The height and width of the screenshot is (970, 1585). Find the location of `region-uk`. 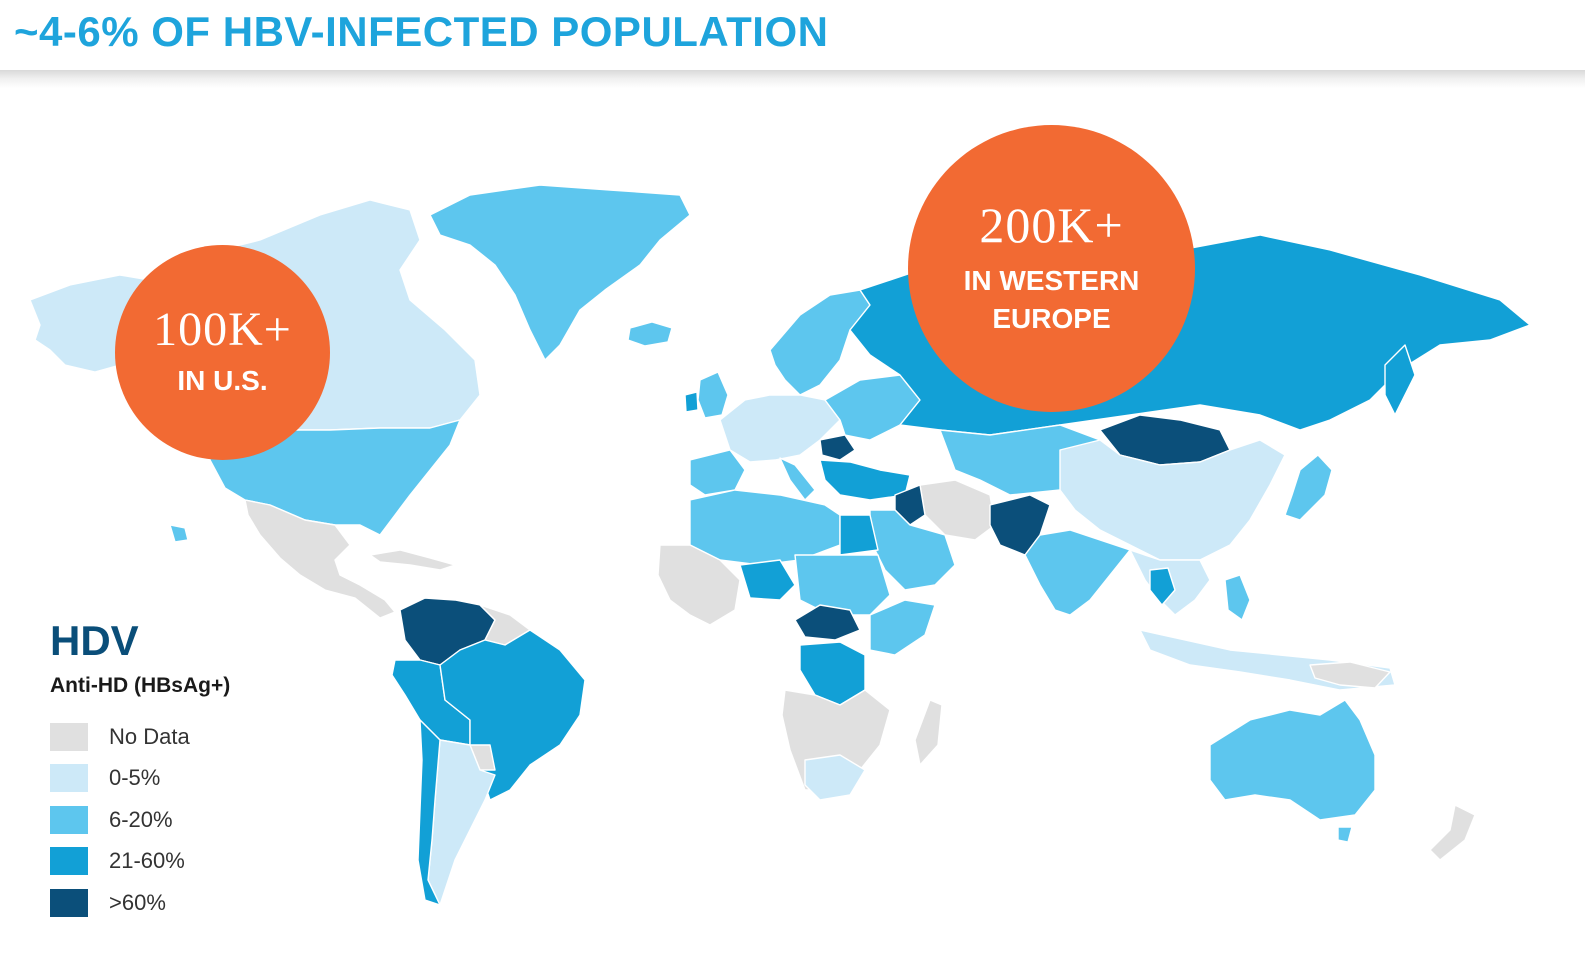

region-uk is located at coordinates (713, 395).